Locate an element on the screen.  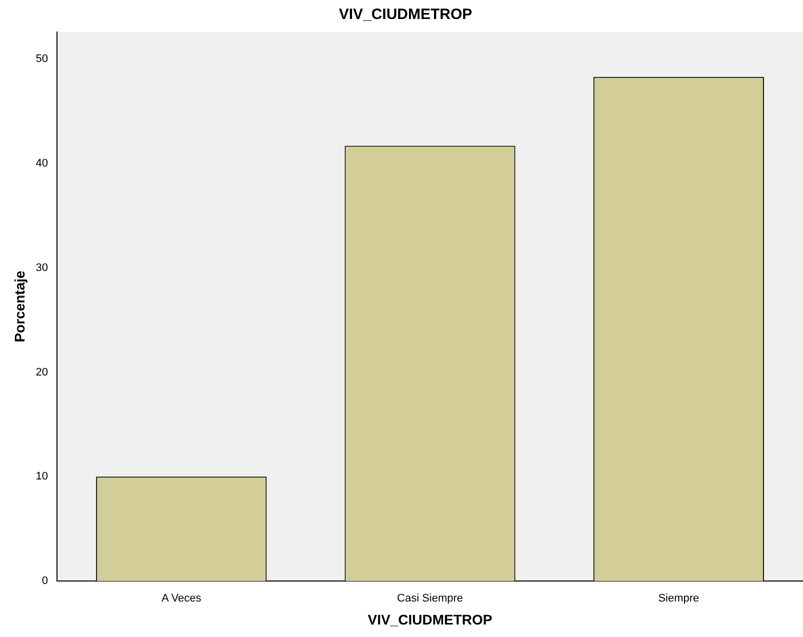
y-tick-label: 40 is located at coordinates (42, 164).